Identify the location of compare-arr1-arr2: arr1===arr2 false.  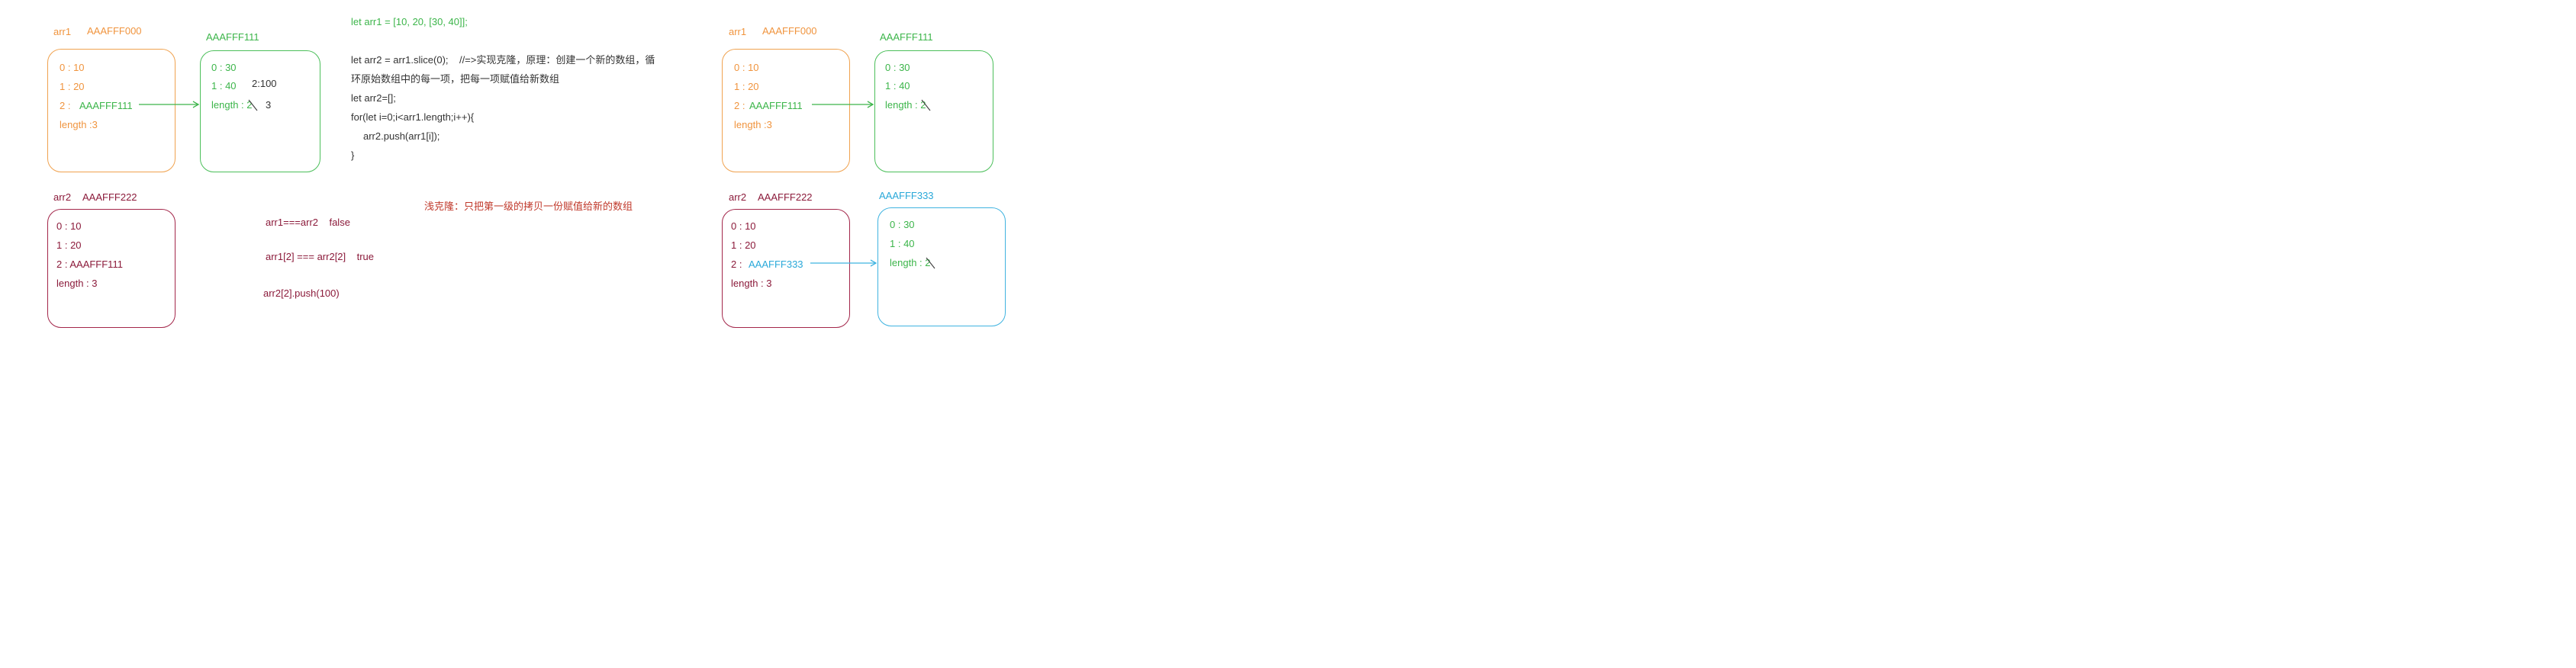
(308, 222).